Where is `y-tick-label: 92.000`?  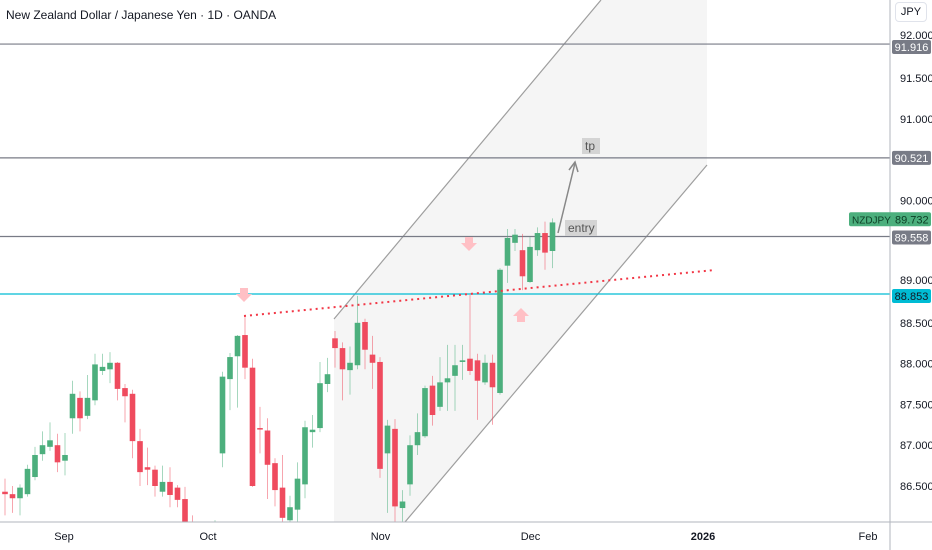
y-tick-label: 92.000 is located at coordinates (916, 36).